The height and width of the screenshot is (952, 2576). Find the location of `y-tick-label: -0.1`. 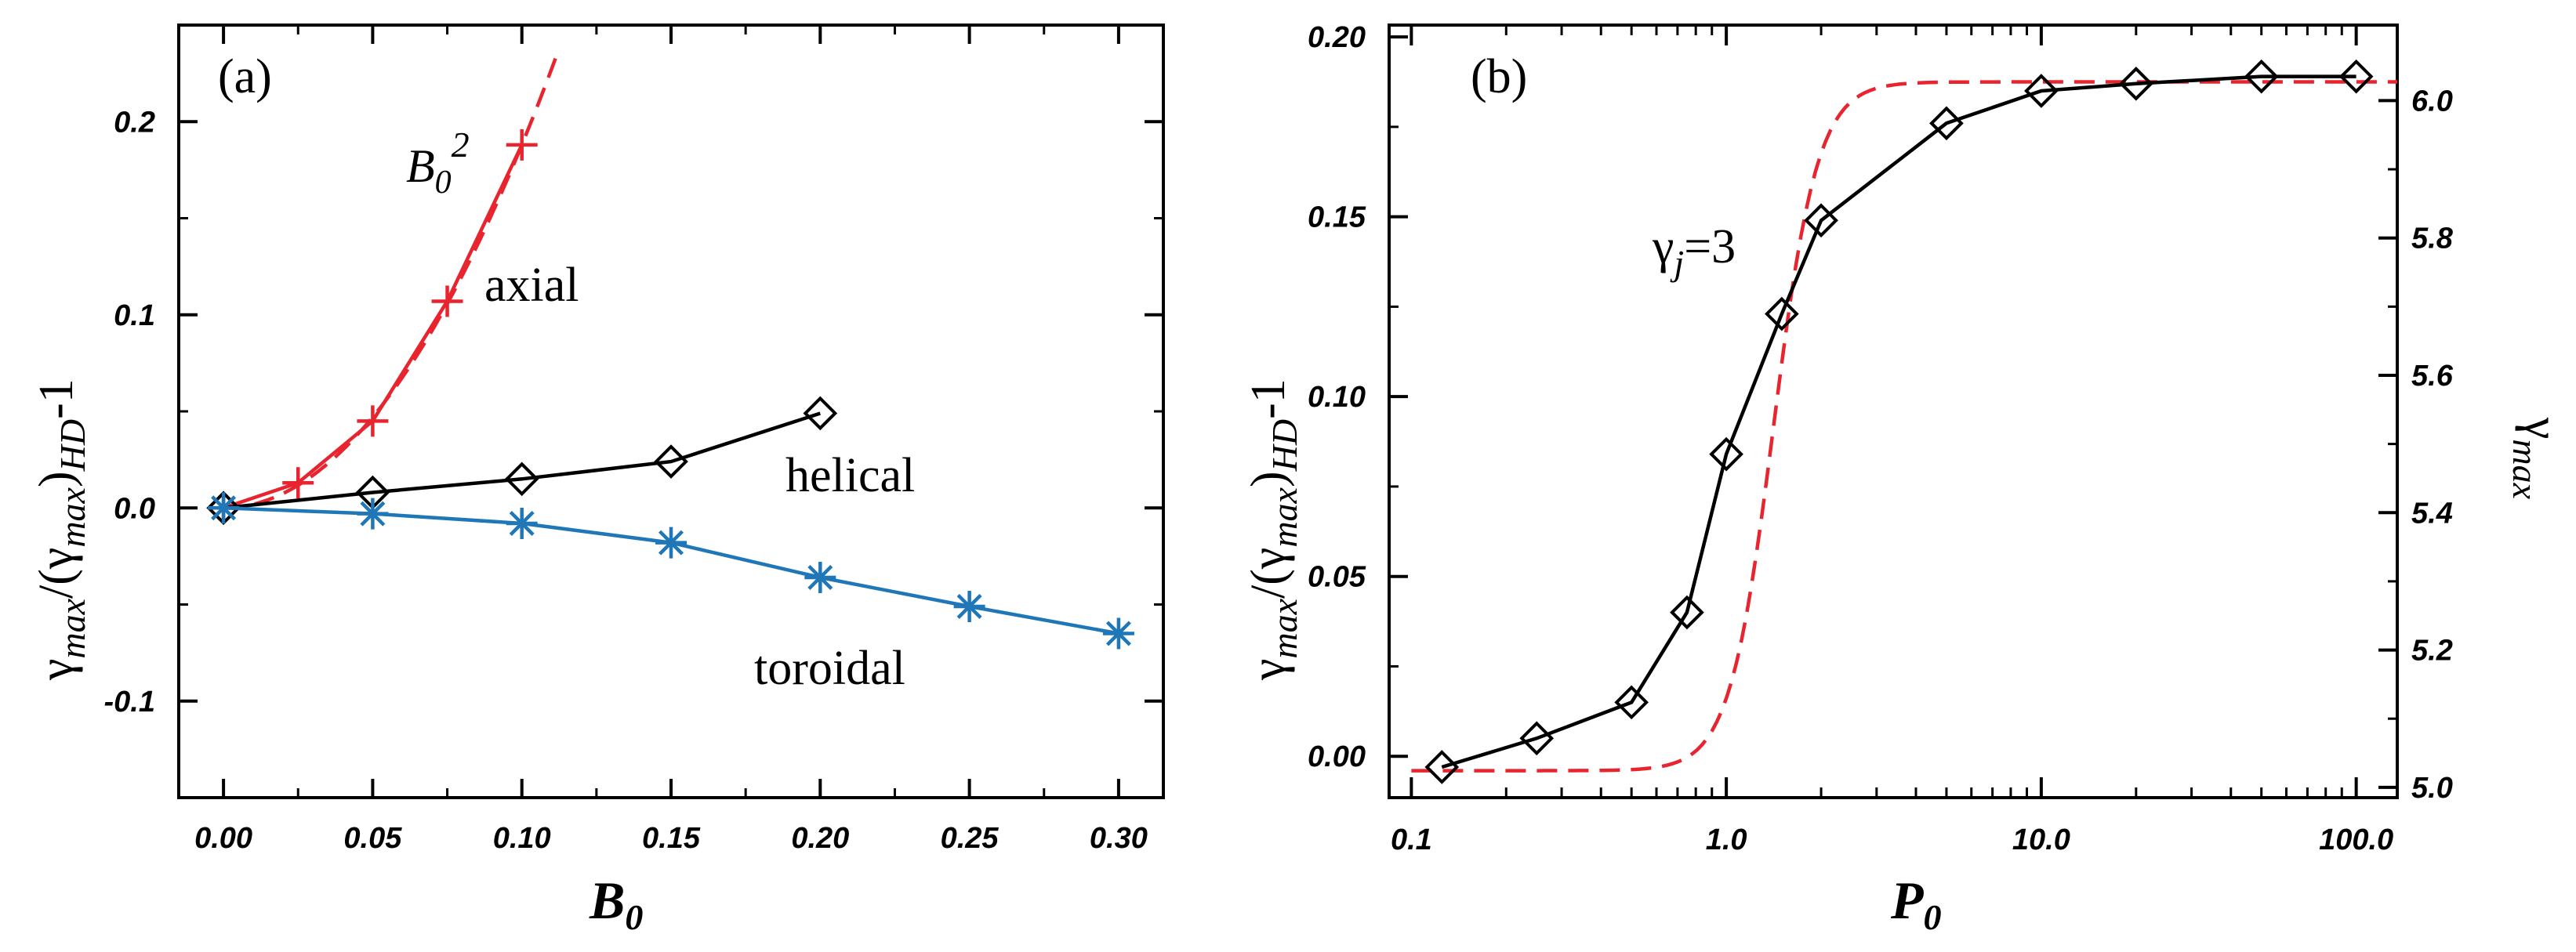

y-tick-label: -0.1 is located at coordinates (129, 702).